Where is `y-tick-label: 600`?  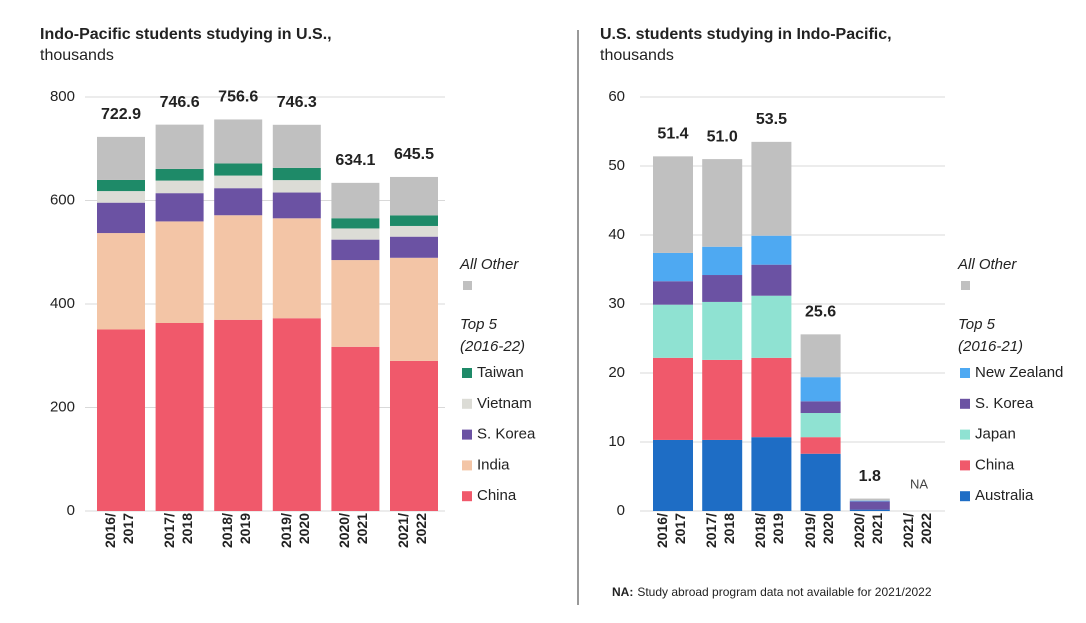
y-tick-label: 600 is located at coordinates (62, 199).